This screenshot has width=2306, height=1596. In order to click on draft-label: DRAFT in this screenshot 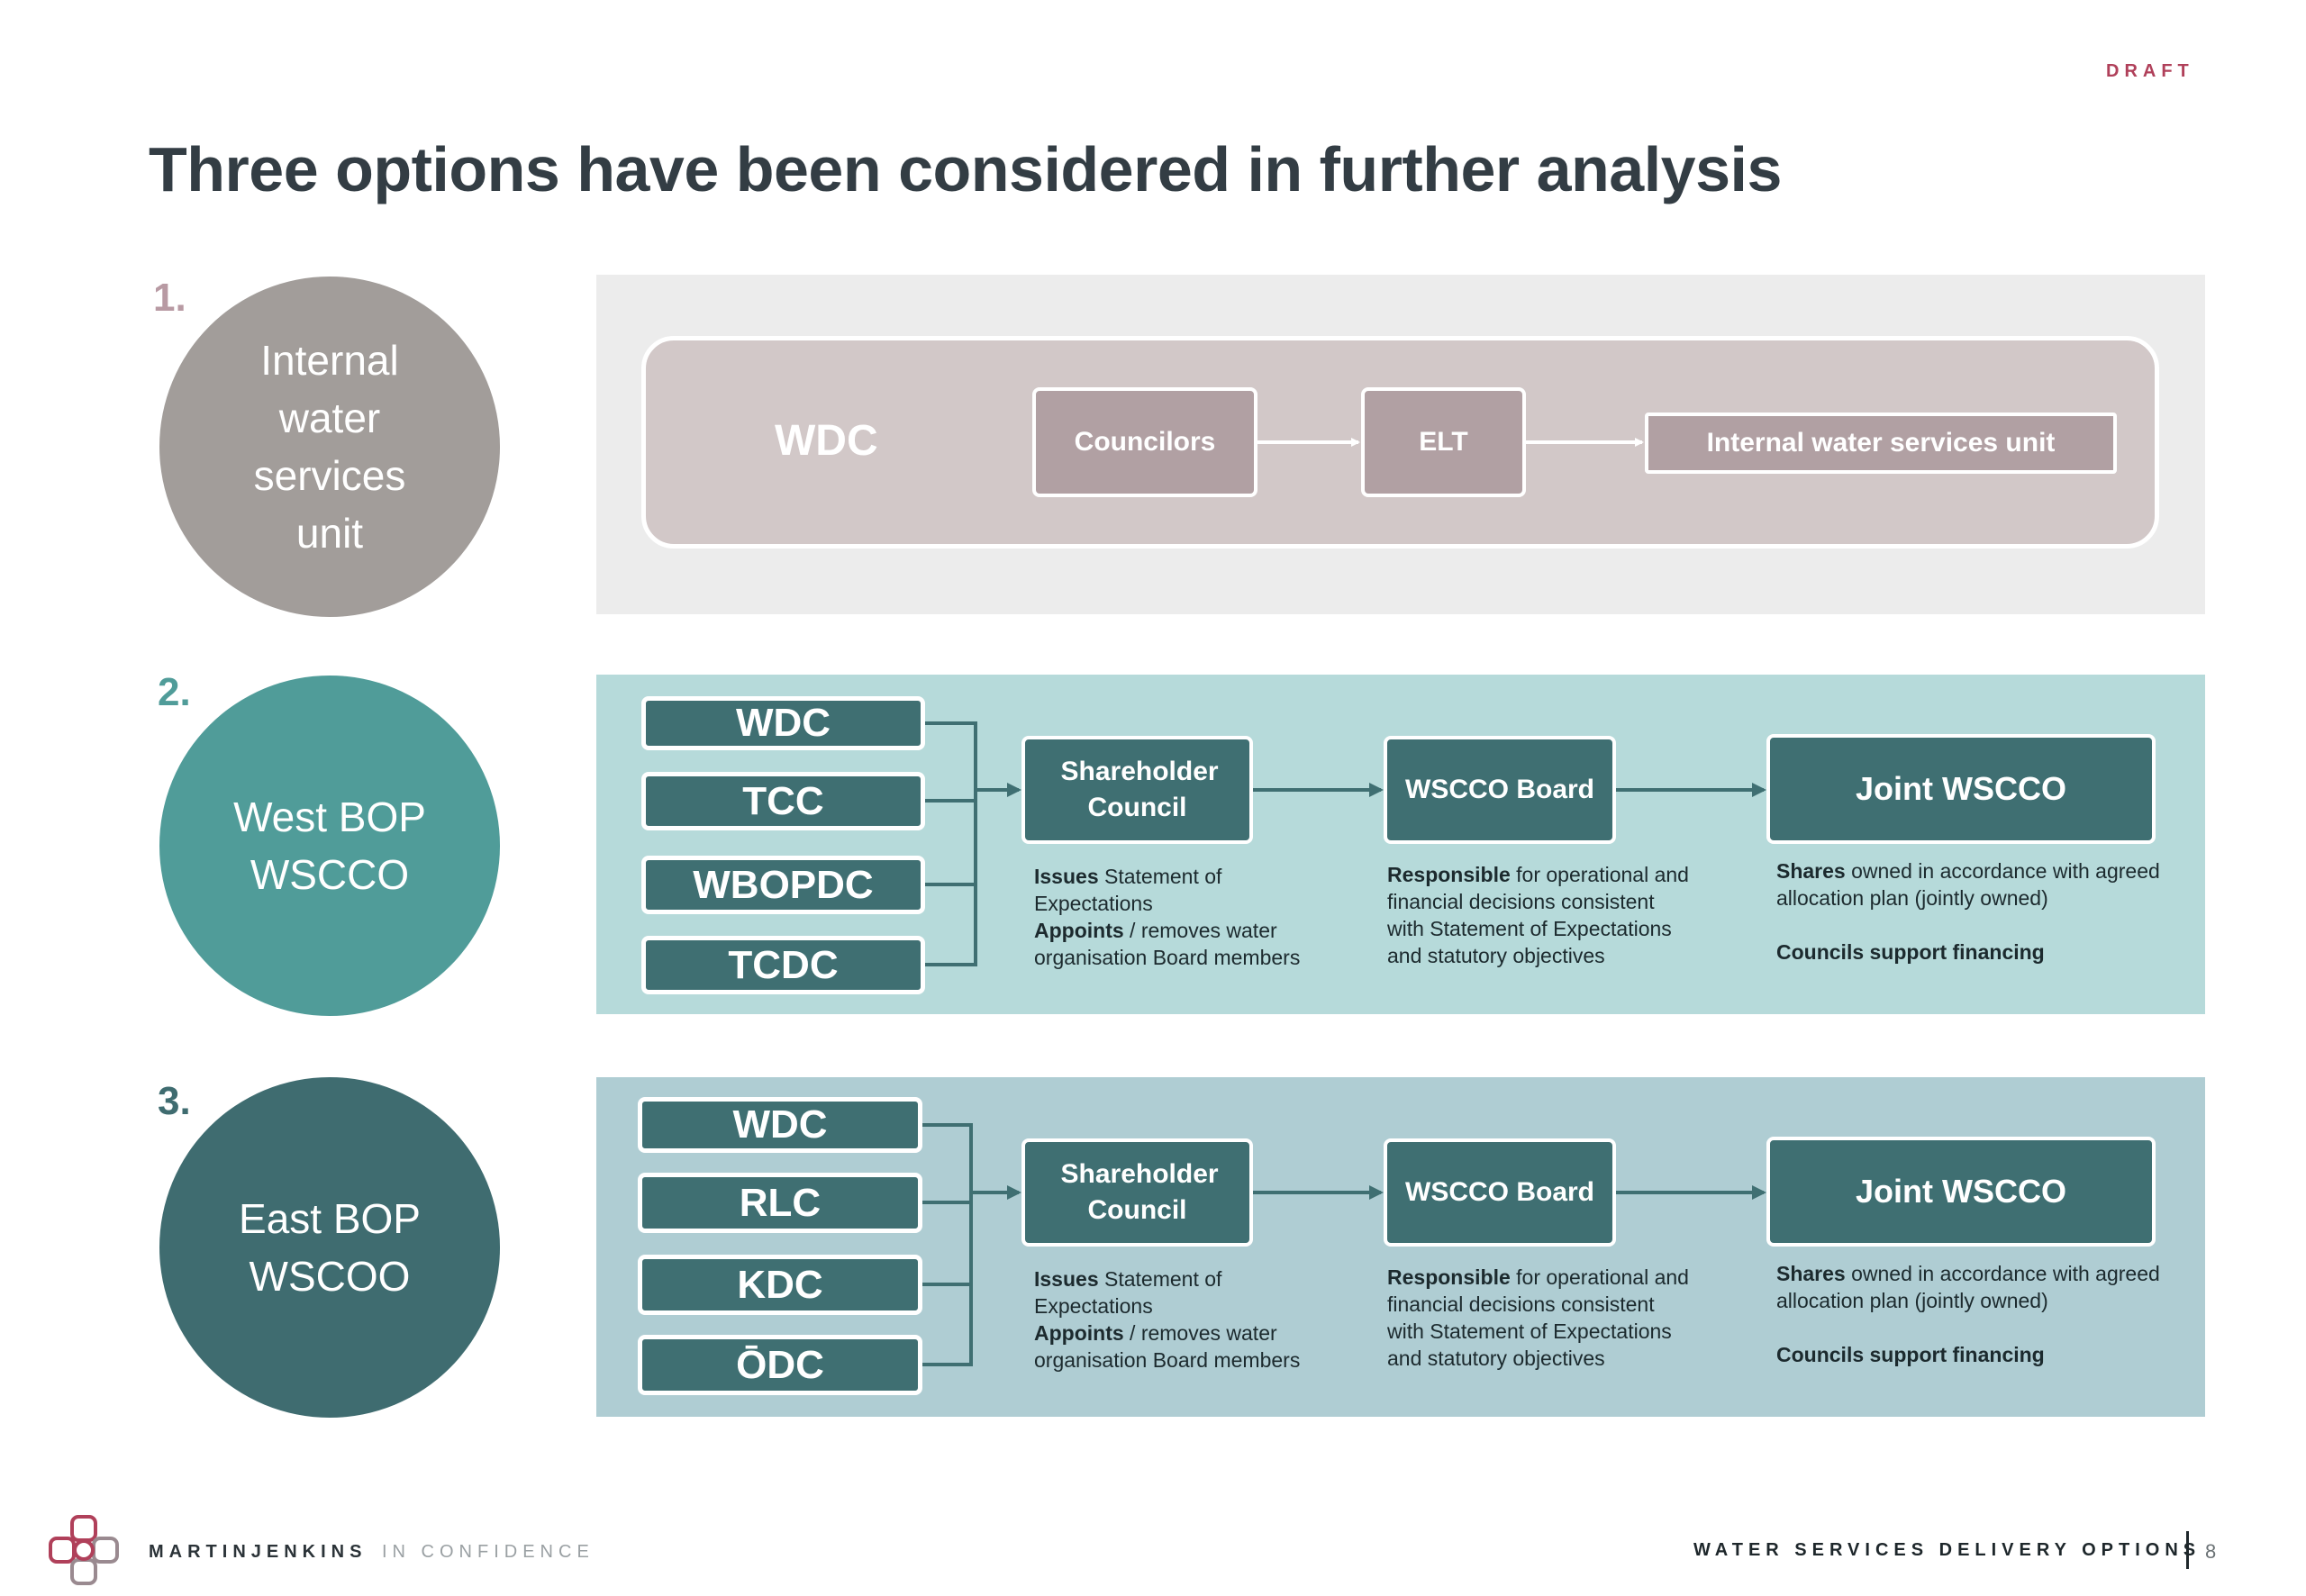, I will do `click(2150, 71)`.